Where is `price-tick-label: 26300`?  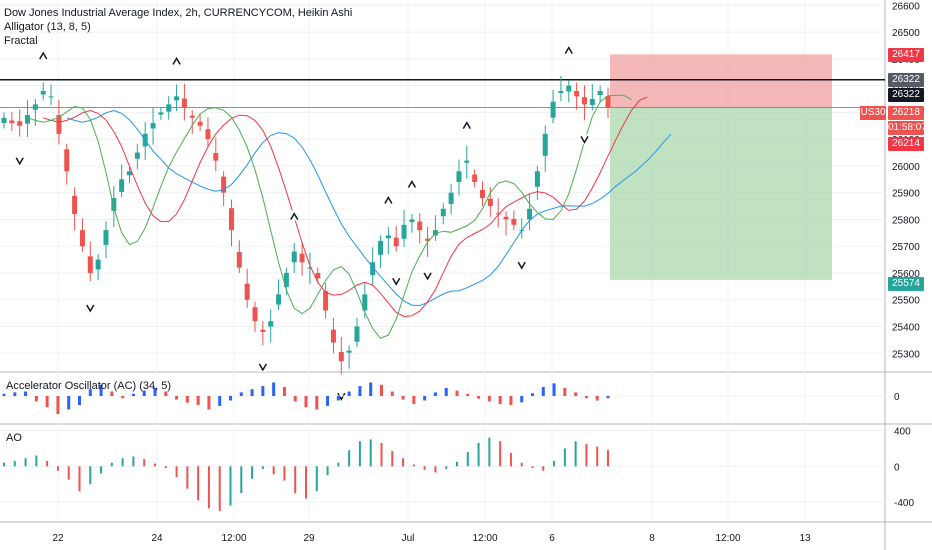
price-tick-label: 26300 is located at coordinates (906, 87).